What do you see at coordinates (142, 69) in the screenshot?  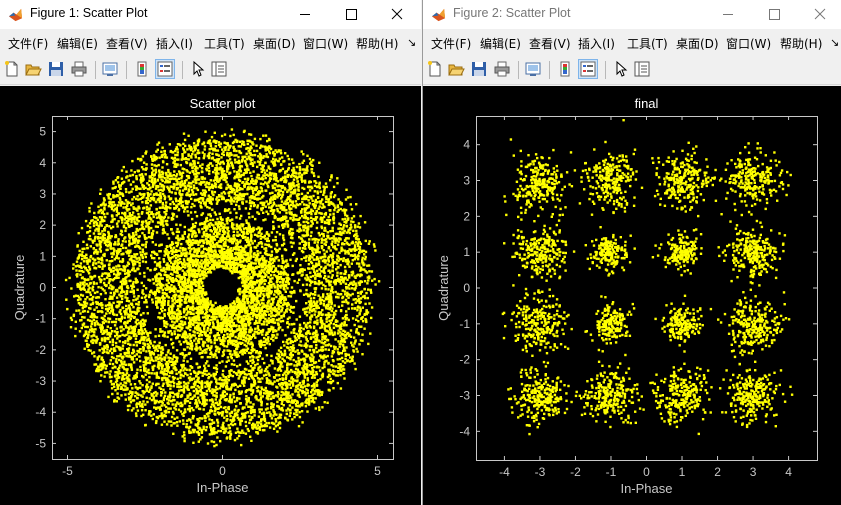 I see `colorbar-button` at bounding box center [142, 69].